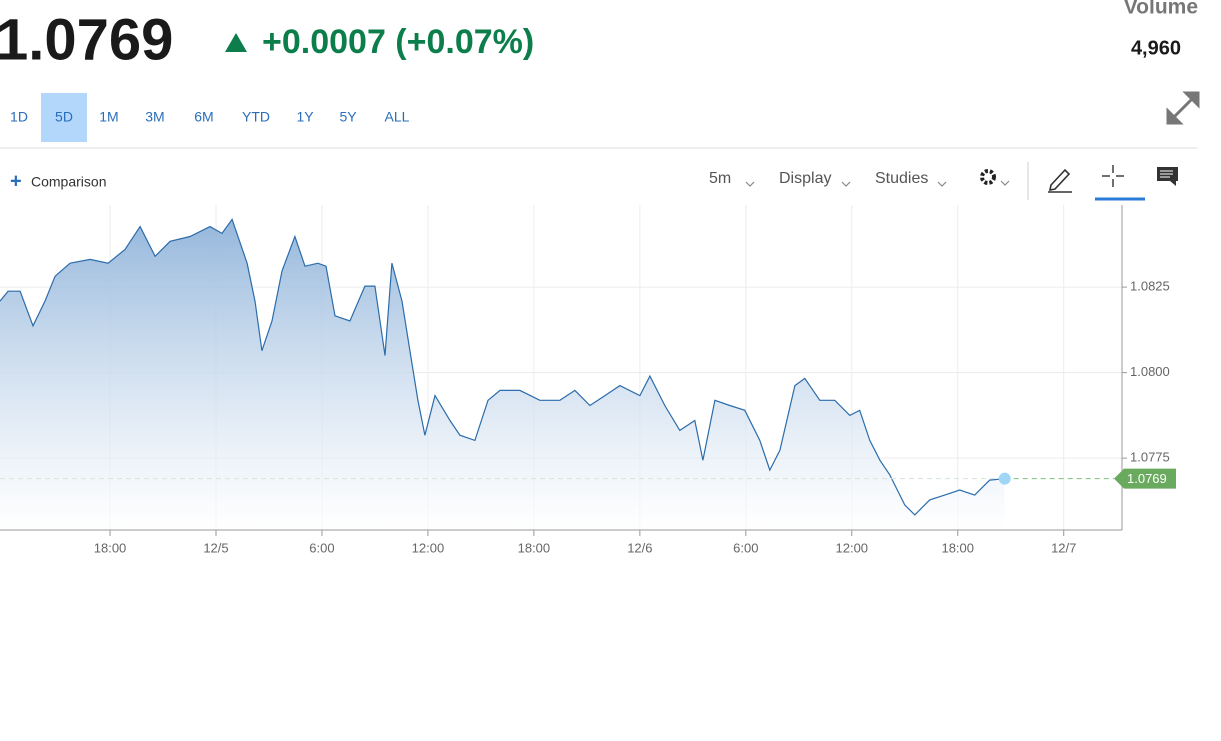 This screenshot has width=1221, height=741. What do you see at coordinates (805, 178) in the screenshot?
I see `display-button: Display` at bounding box center [805, 178].